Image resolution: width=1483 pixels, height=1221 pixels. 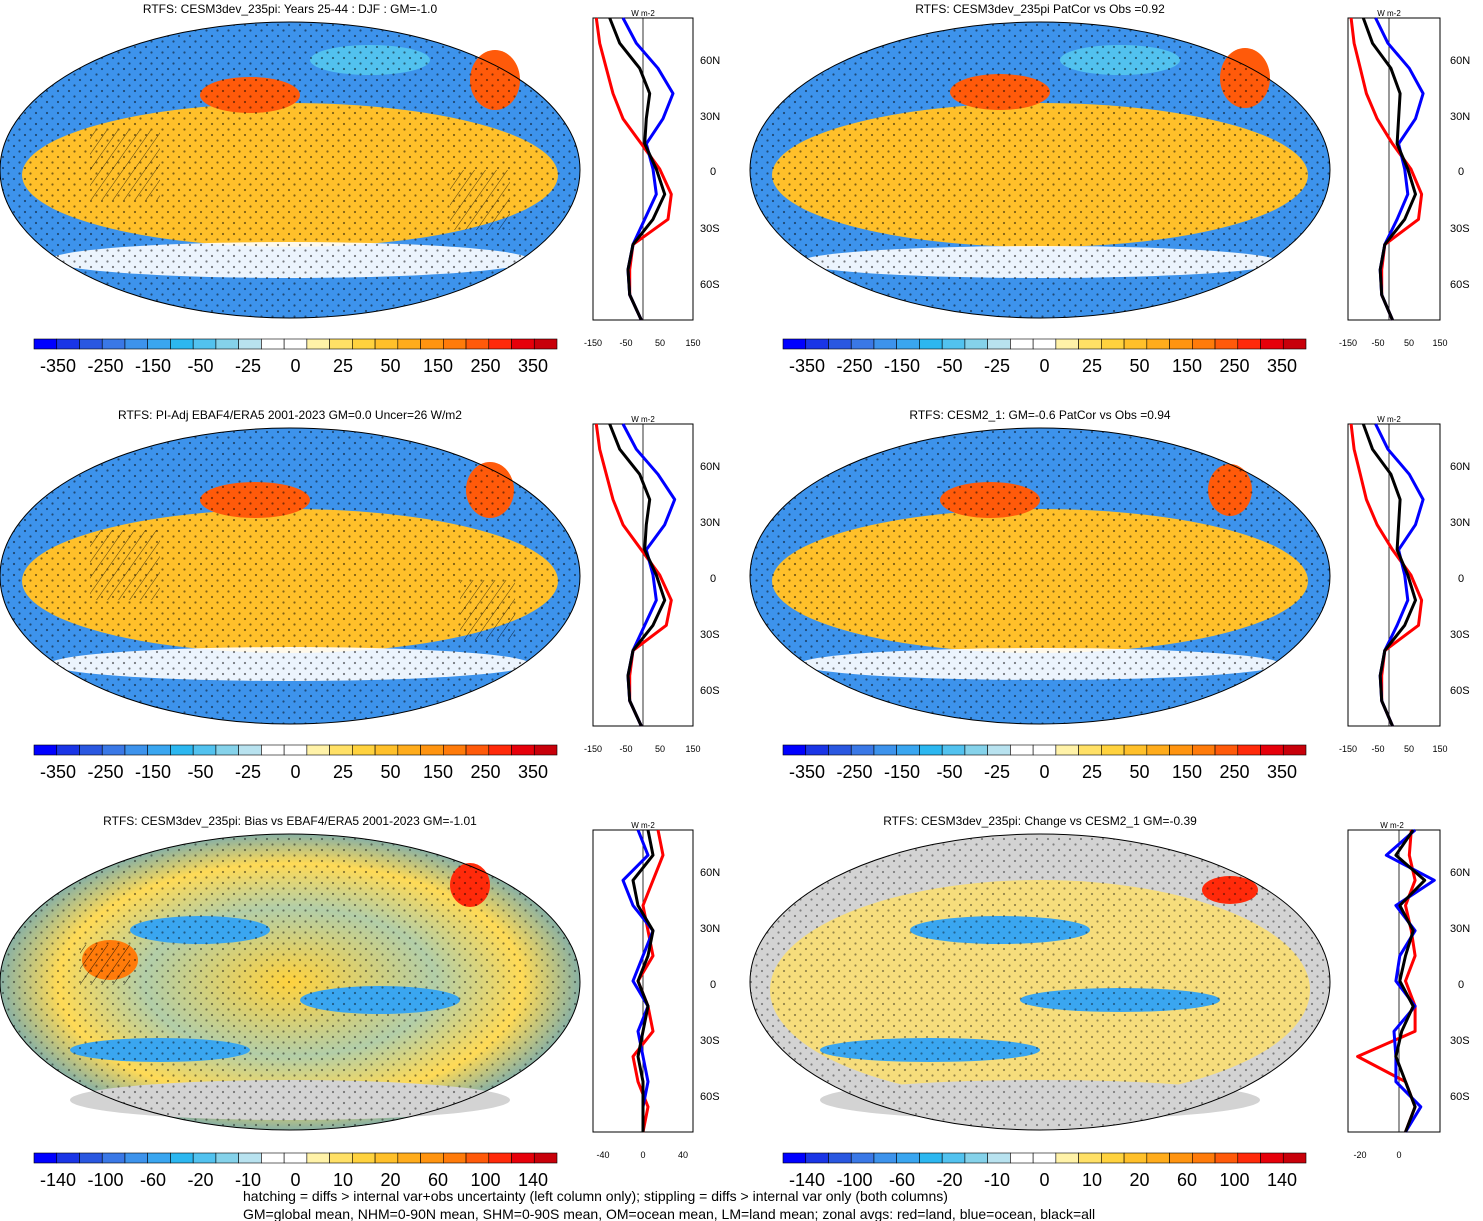 What do you see at coordinates (625, 749) in the screenshot?
I see `panel-3-xtick-2: -50` at bounding box center [625, 749].